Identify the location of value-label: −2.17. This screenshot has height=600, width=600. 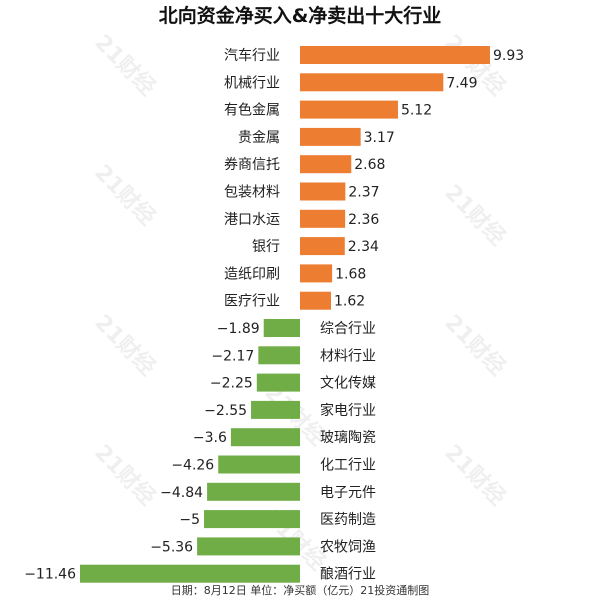
(232, 356).